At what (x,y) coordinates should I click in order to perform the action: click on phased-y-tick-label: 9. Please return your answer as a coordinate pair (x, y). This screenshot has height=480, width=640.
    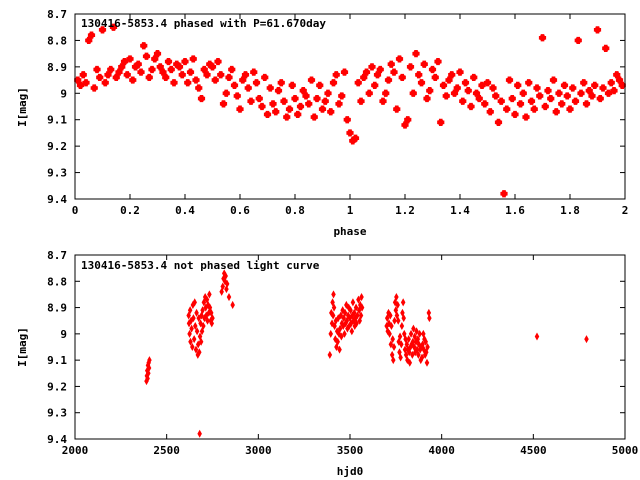
    Looking at the image, I should click on (63, 93).